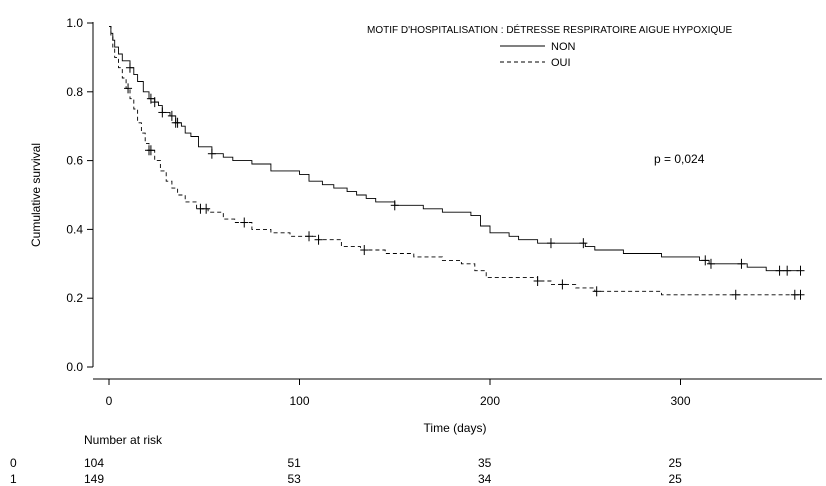 The width and height of the screenshot is (826, 486). What do you see at coordinates (299, 401) in the screenshot?
I see `x-tick-label: 100` at bounding box center [299, 401].